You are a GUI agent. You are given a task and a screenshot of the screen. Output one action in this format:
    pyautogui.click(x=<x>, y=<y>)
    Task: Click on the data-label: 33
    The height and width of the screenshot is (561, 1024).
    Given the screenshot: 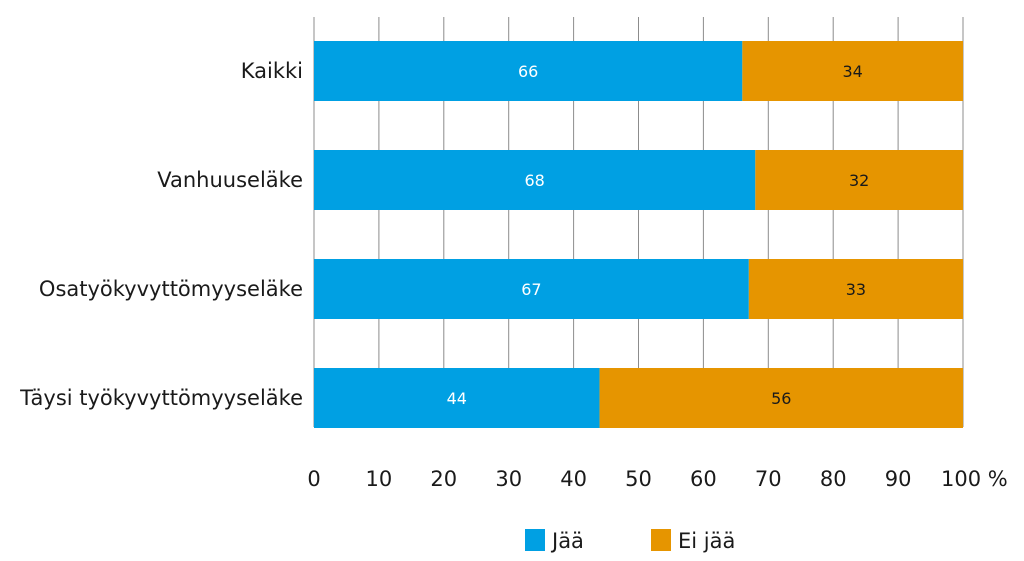 What is the action you would take?
    pyautogui.click(x=856, y=289)
    